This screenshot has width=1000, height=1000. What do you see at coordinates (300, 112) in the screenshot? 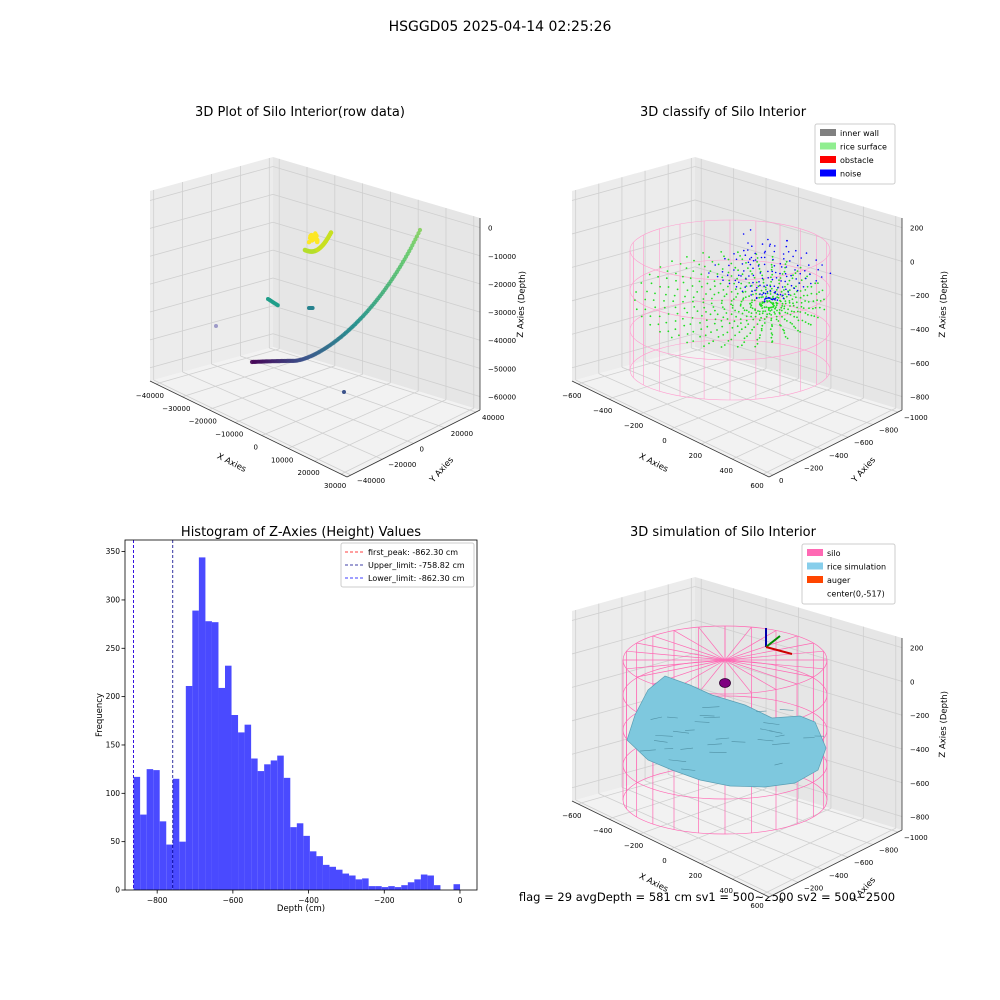
I see `chart-title: 3D Plot of Silo Interior(row data)` at bounding box center [300, 112].